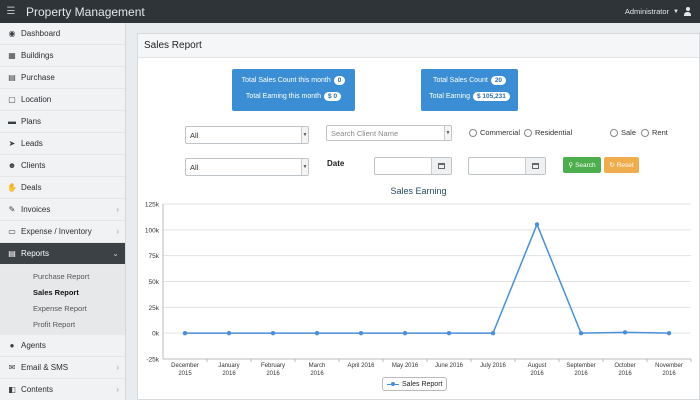  I want to click on sidebar-item-label: Agents, so click(33, 345).